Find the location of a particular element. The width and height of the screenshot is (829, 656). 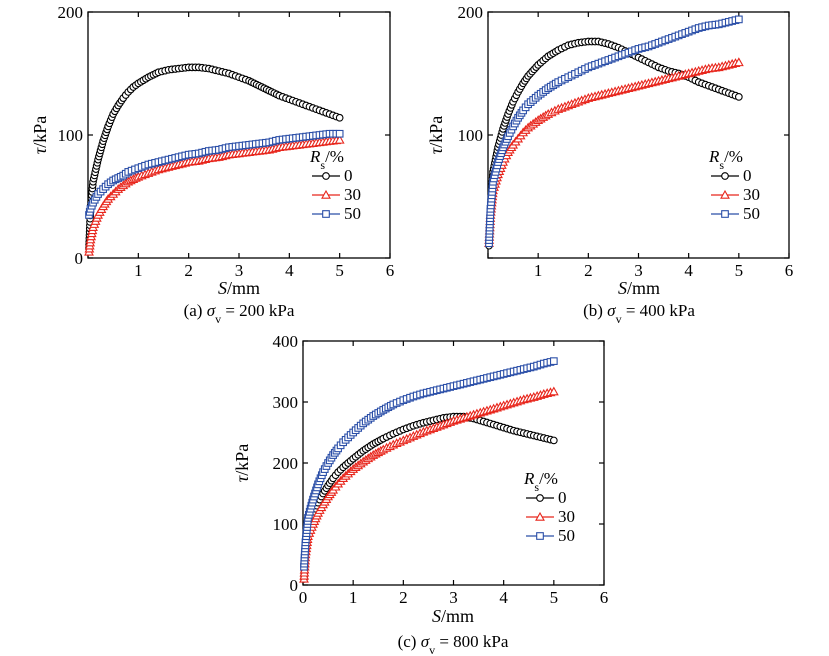

caption-prefix: (b) is located at coordinates (595, 310).